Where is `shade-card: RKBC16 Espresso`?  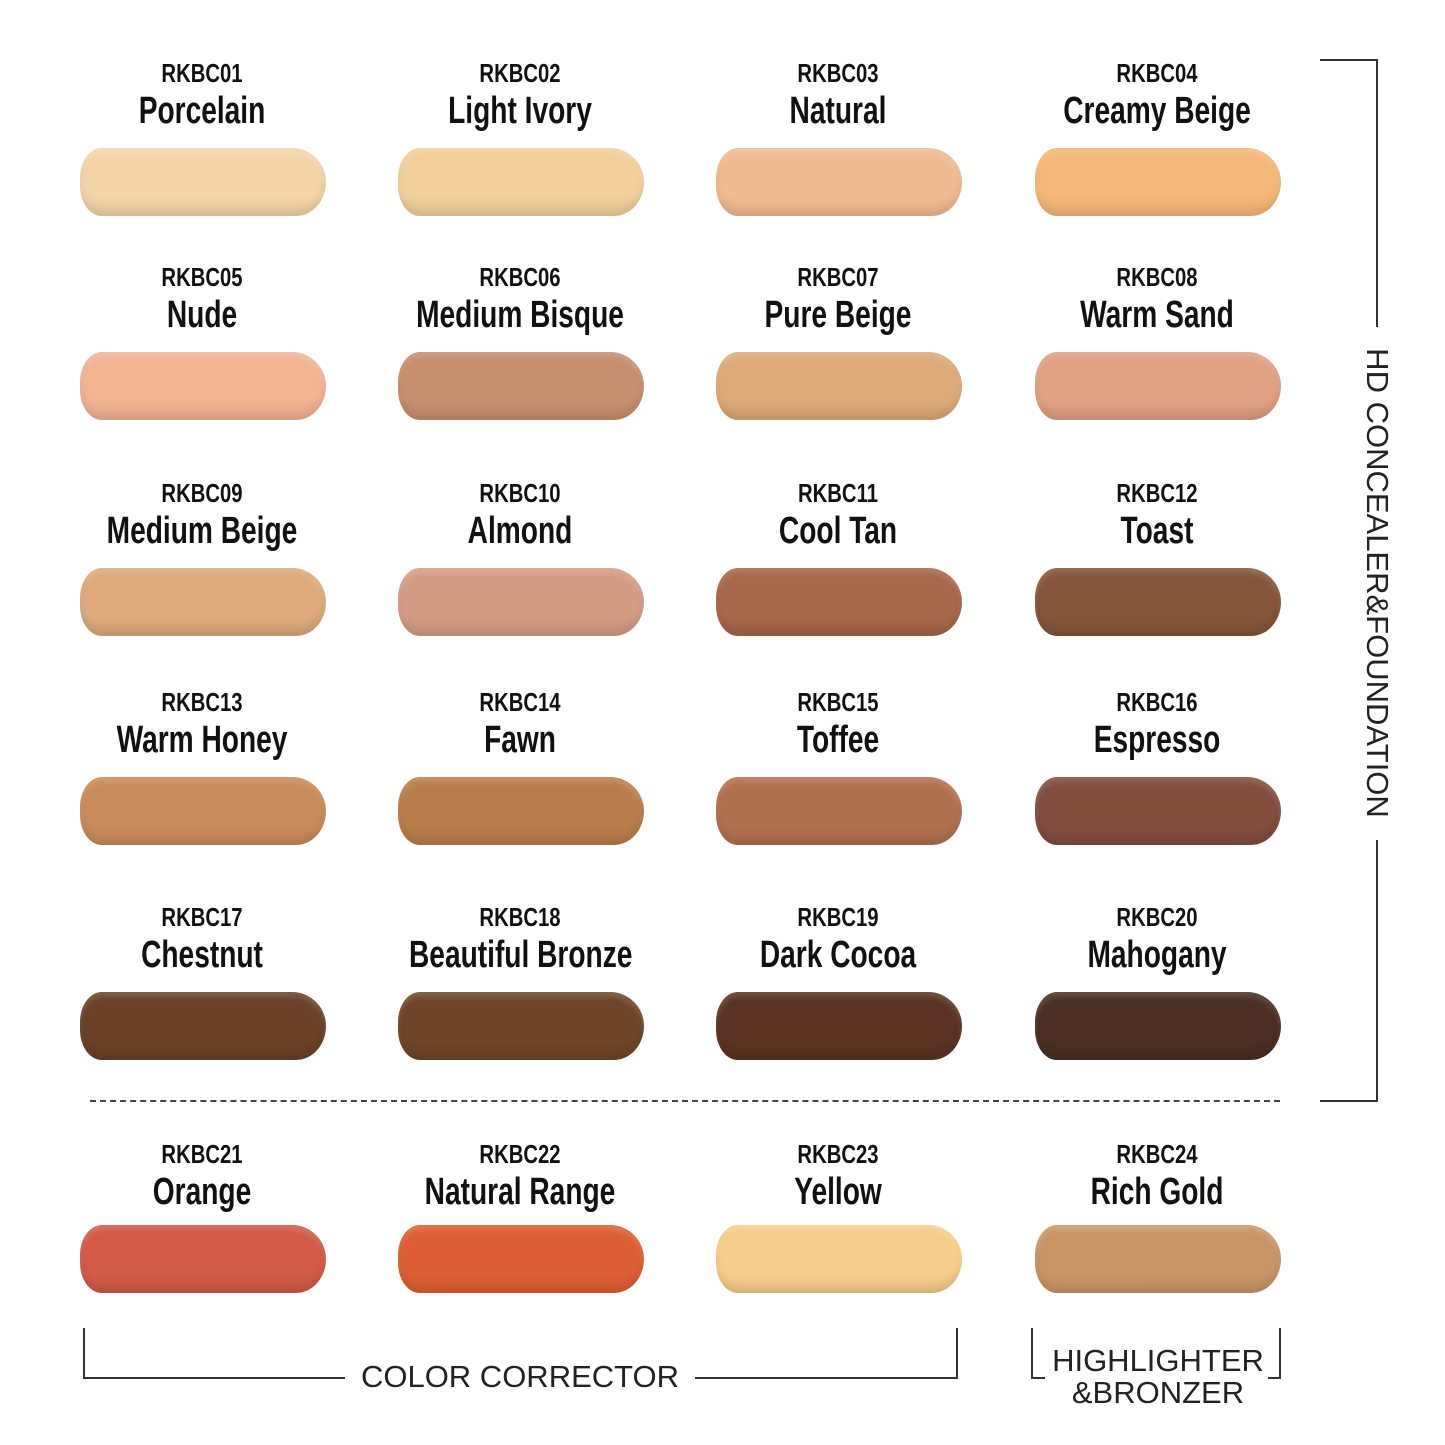
shade-card: RKBC16 Espresso is located at coordinates (1157, 766).